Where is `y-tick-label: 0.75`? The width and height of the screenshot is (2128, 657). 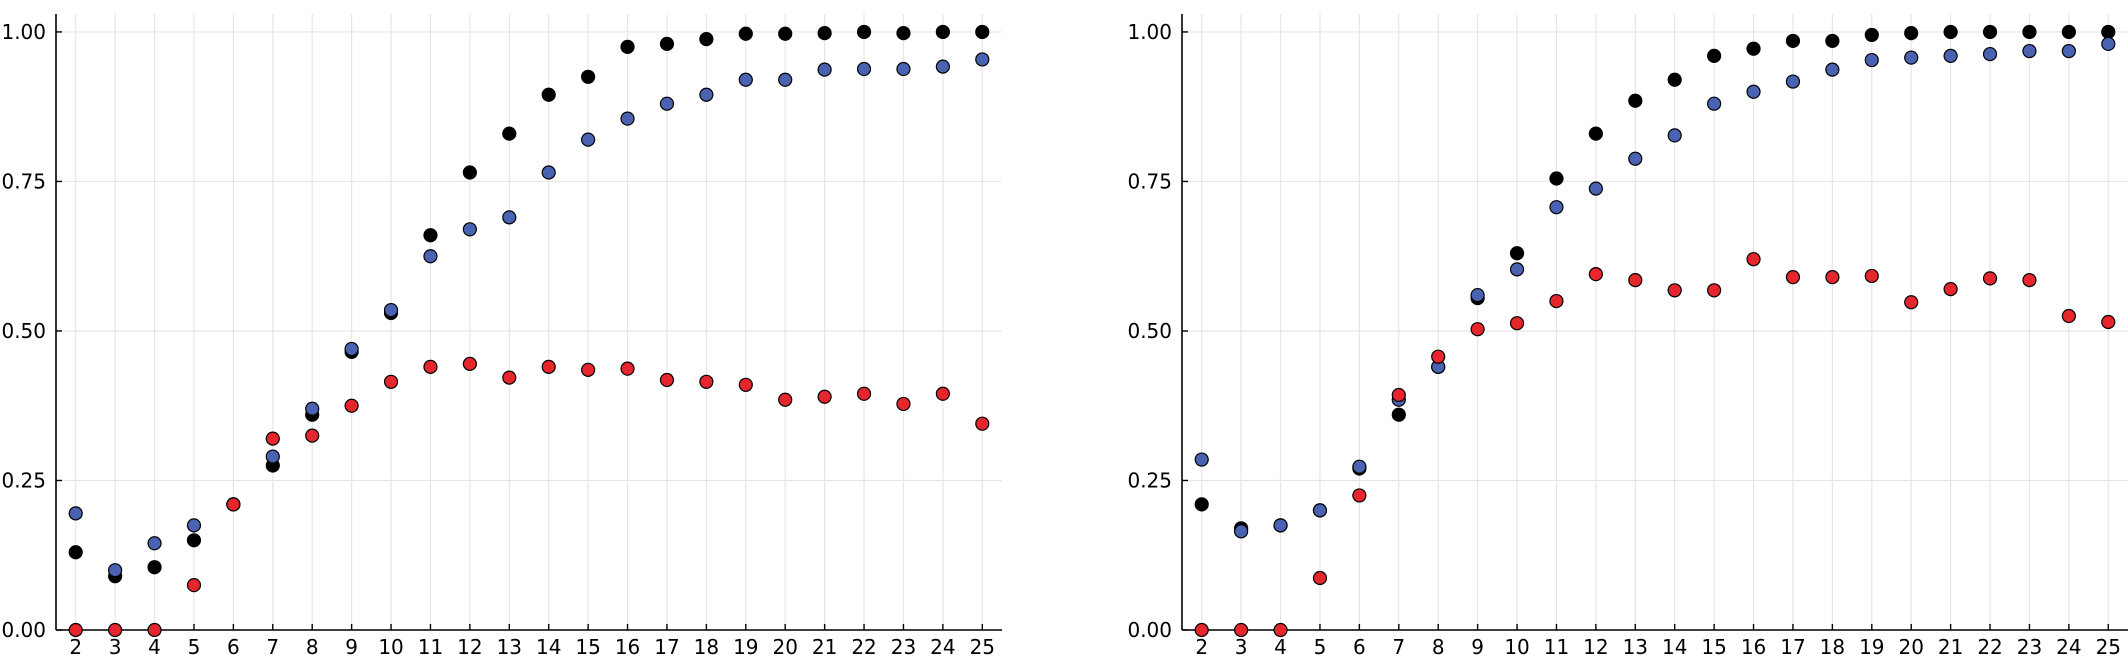
y-tick-label: 0.75 is located at coordinates (1149, 181).